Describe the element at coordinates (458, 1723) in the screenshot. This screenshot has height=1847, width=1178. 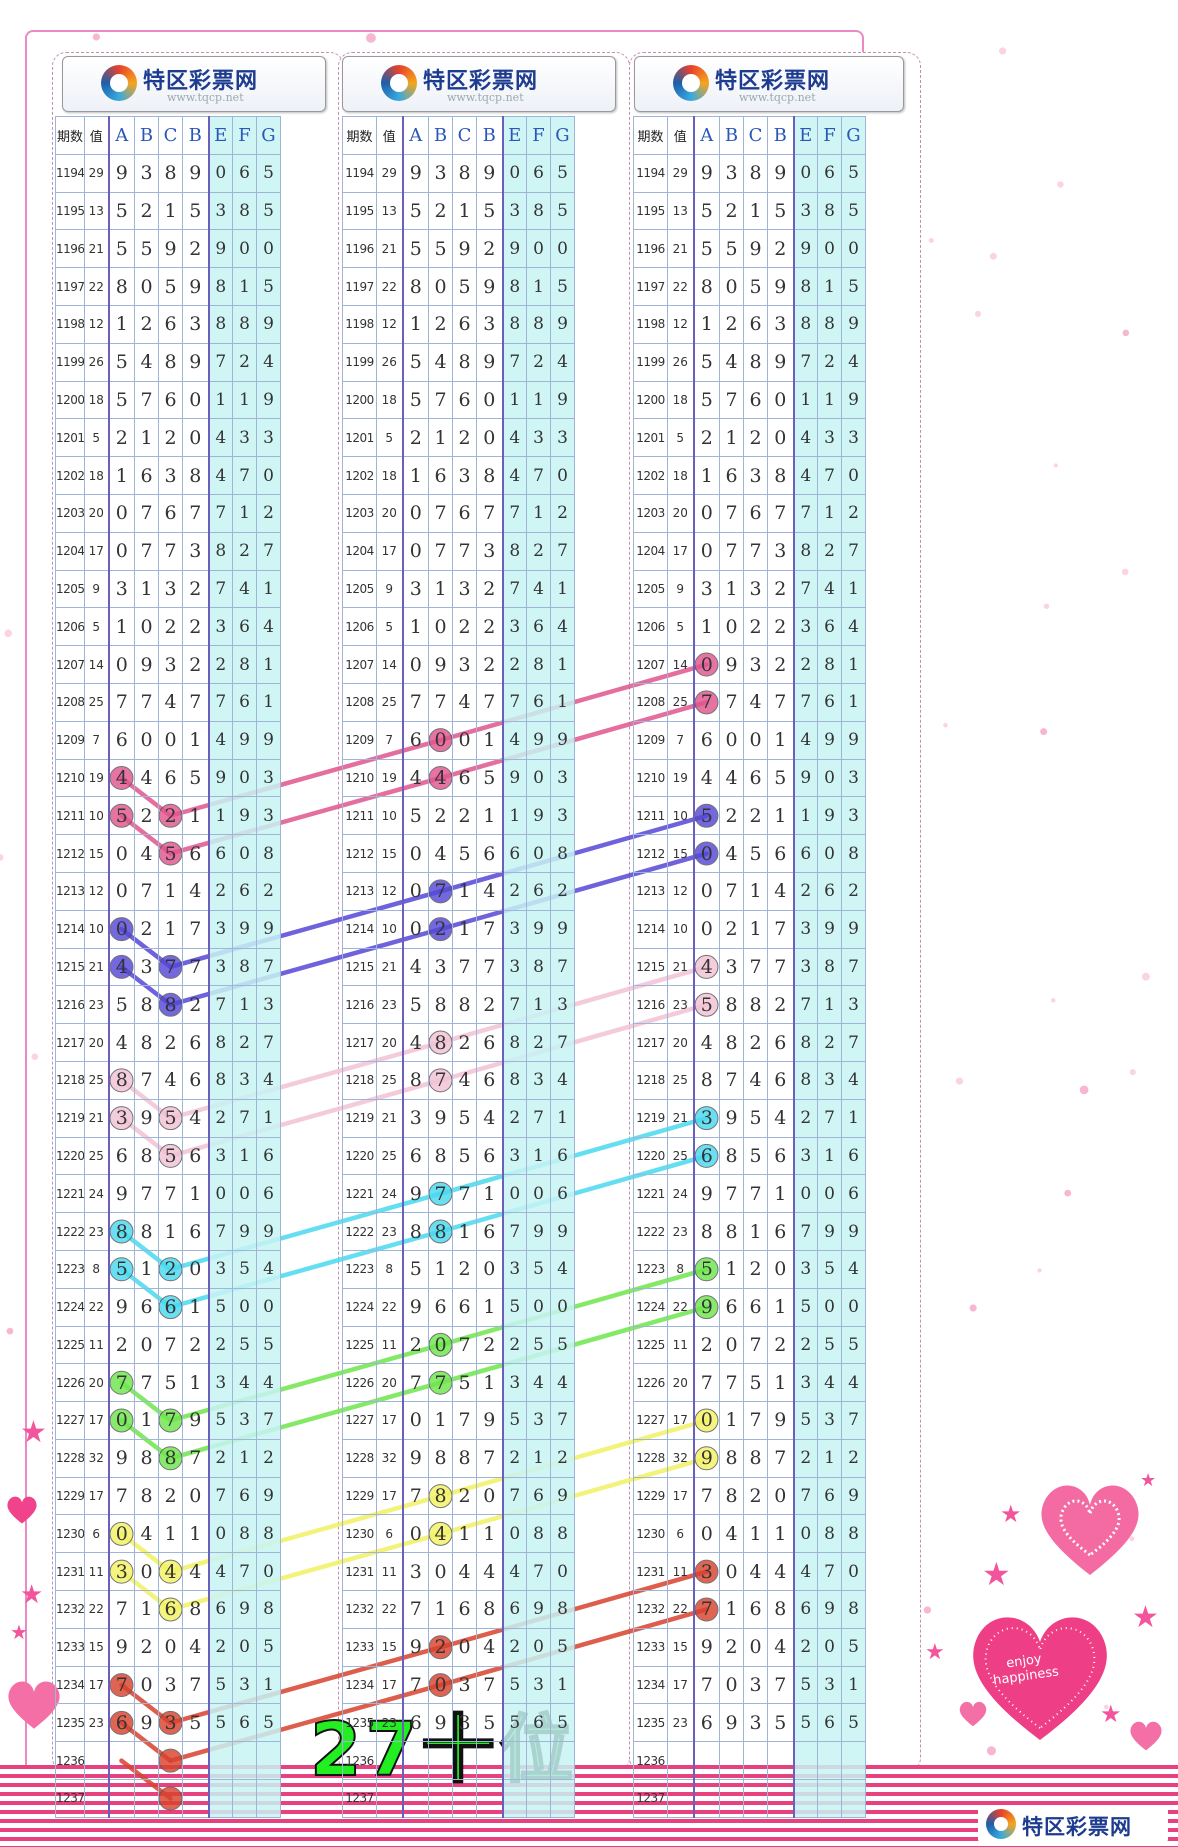
I see `table-row: 1235 23 6 9 3 5 5 6 5` at that location.